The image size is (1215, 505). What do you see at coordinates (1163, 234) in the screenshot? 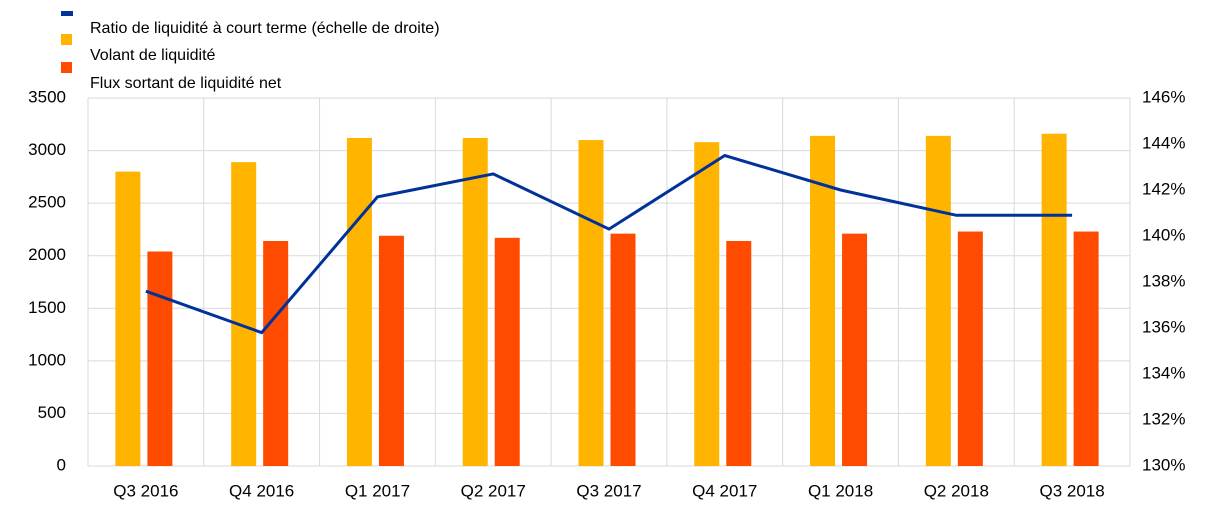
I see `y2-tick-label: 140%` at bounding box center [1163, 234].